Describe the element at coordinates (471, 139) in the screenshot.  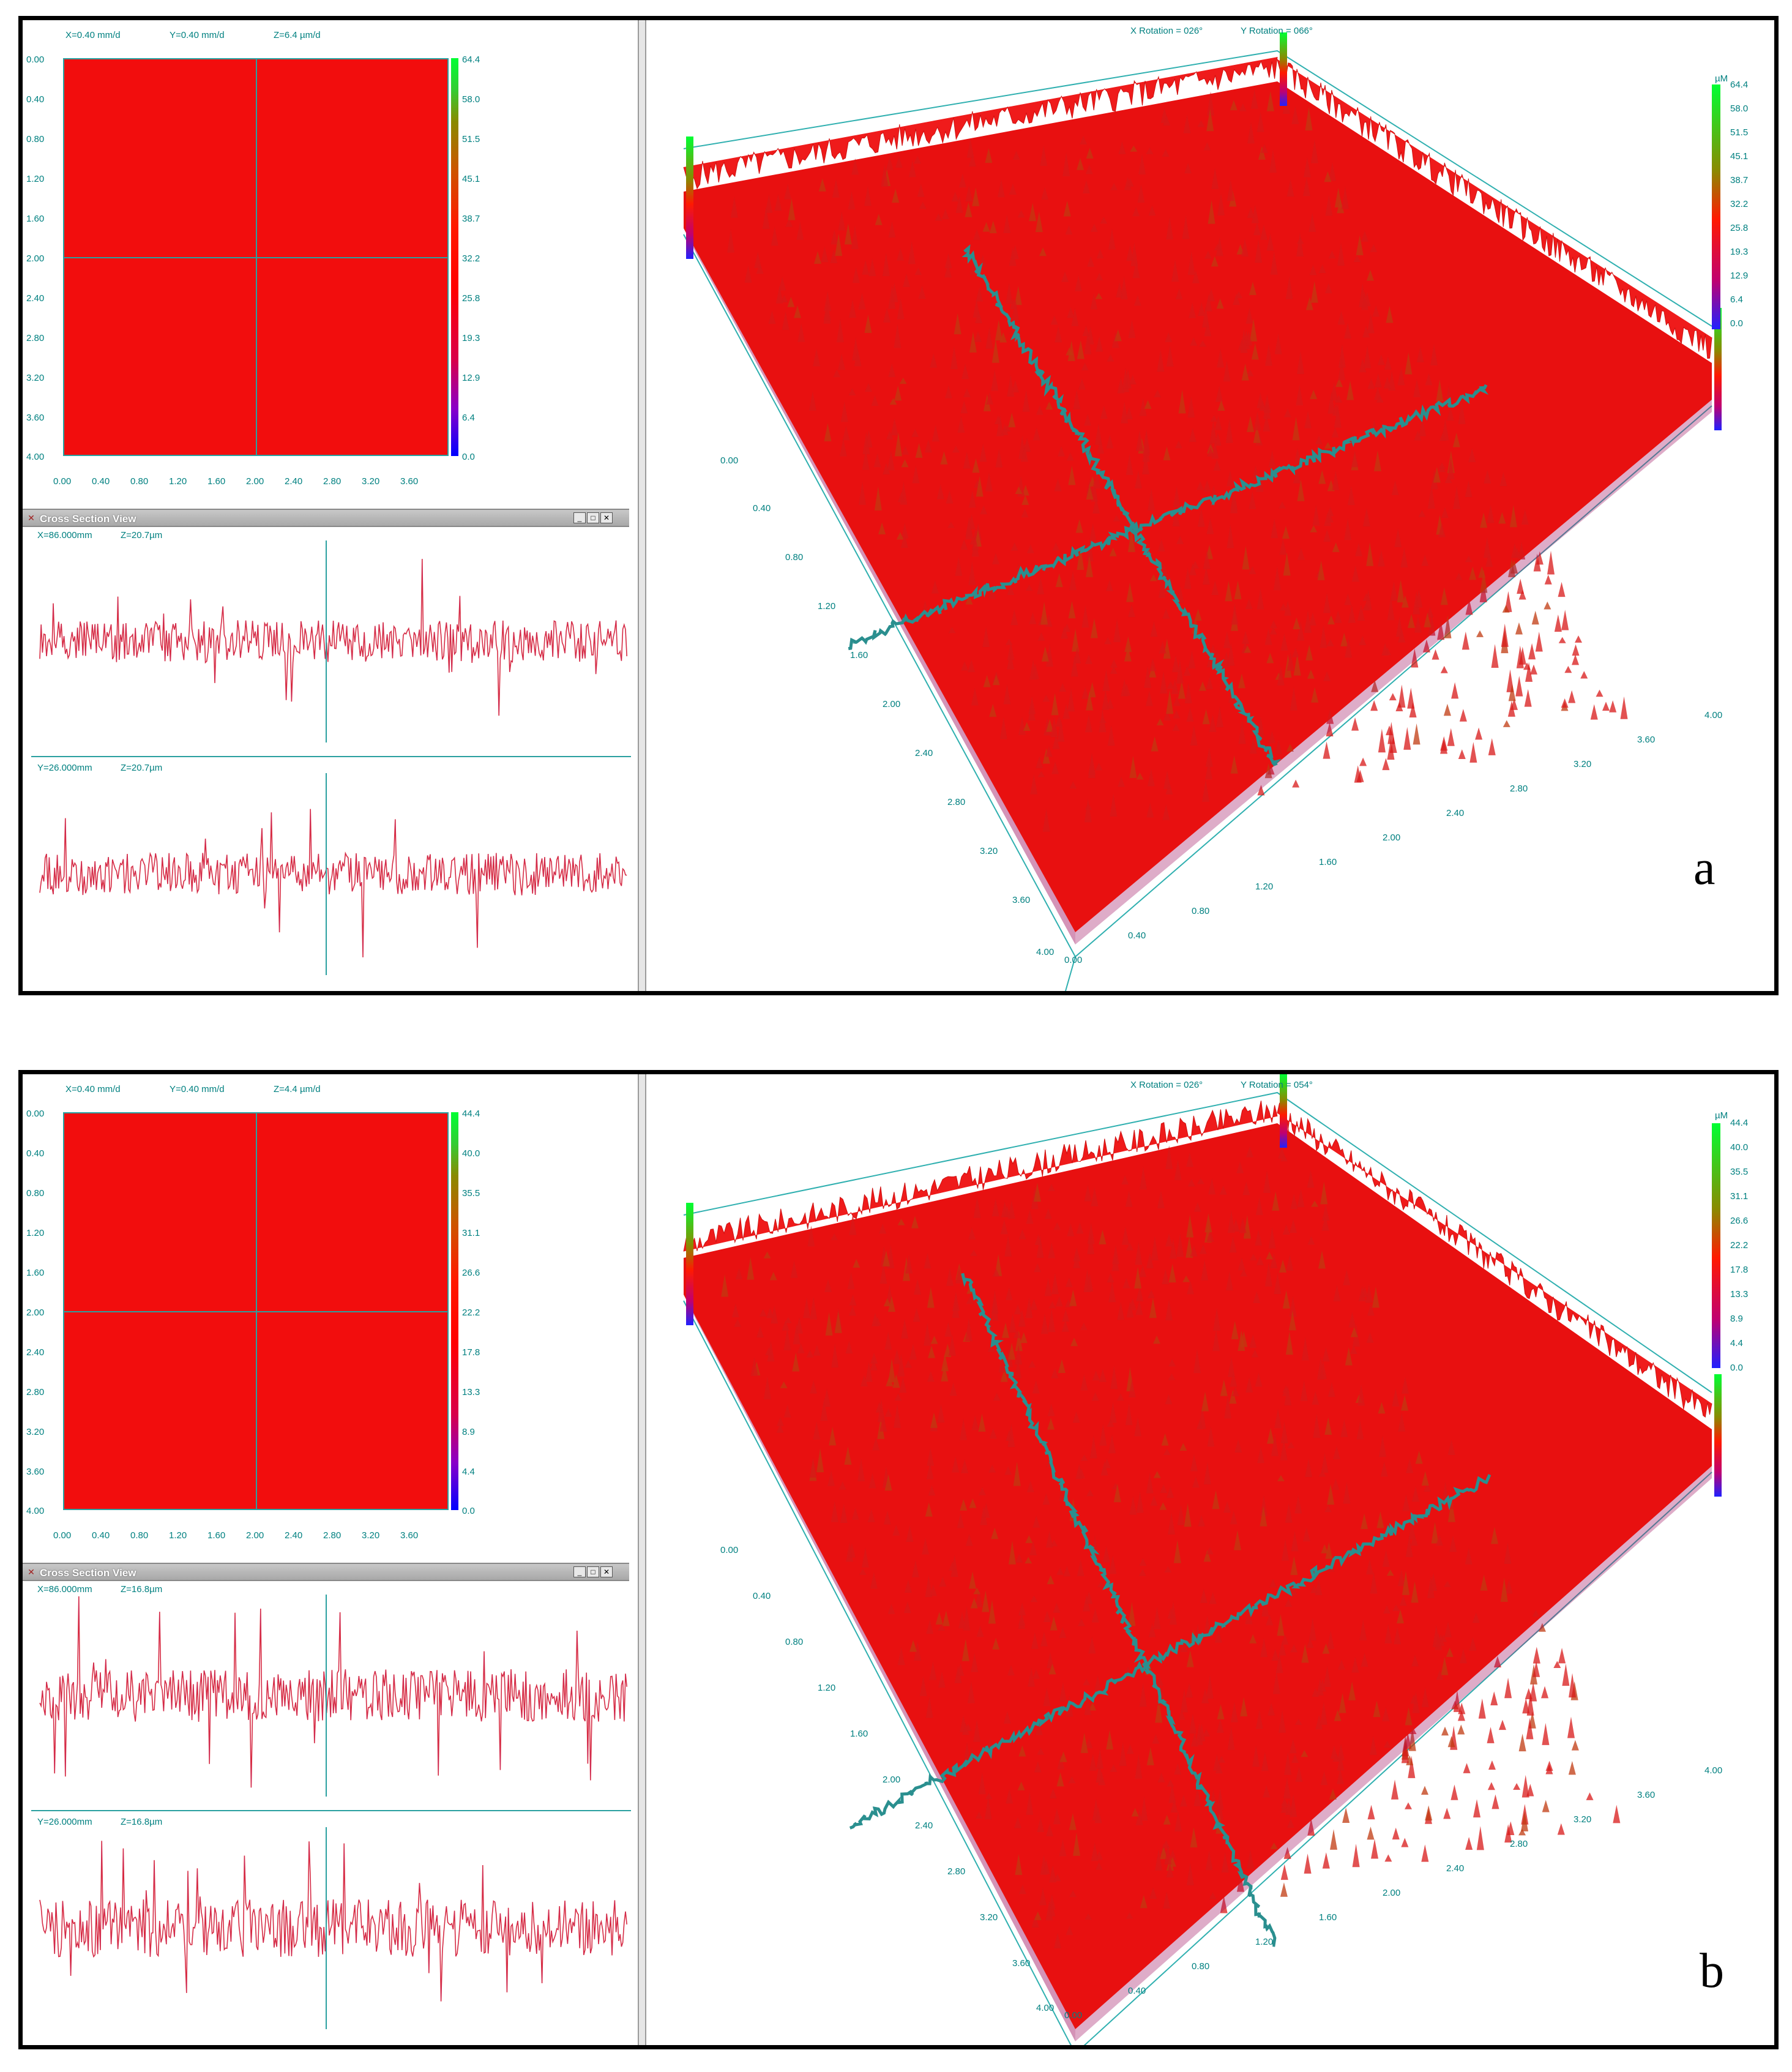
I see `colorbar-tick: 51.5` at that location.